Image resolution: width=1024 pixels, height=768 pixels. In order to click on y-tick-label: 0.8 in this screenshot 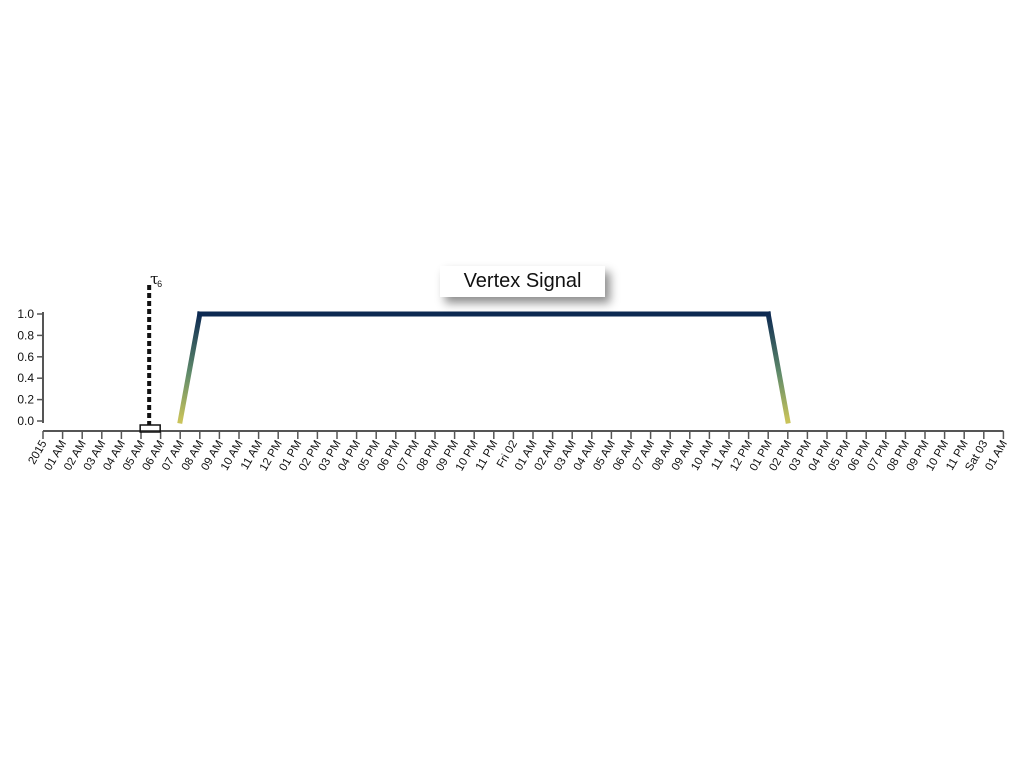, I will do `click(25, 335)`.